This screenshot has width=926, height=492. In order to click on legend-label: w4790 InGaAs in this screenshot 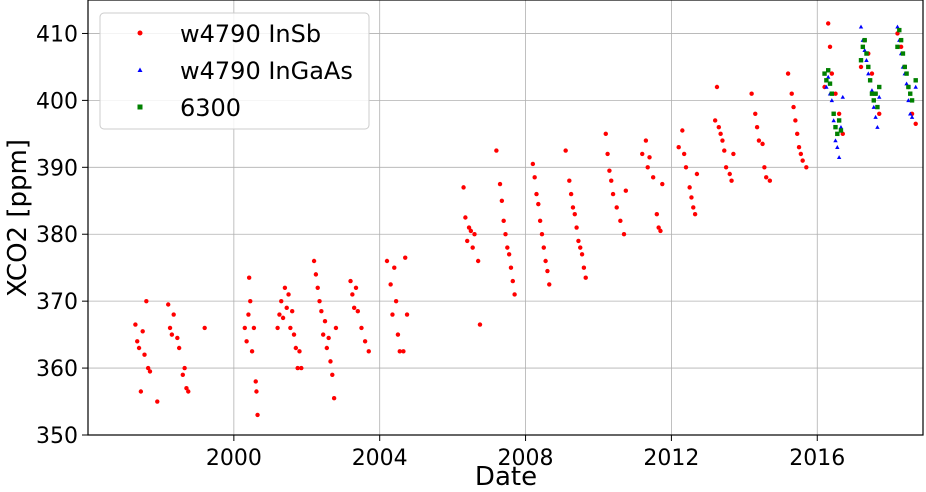, I will do `click(266, 71)`.